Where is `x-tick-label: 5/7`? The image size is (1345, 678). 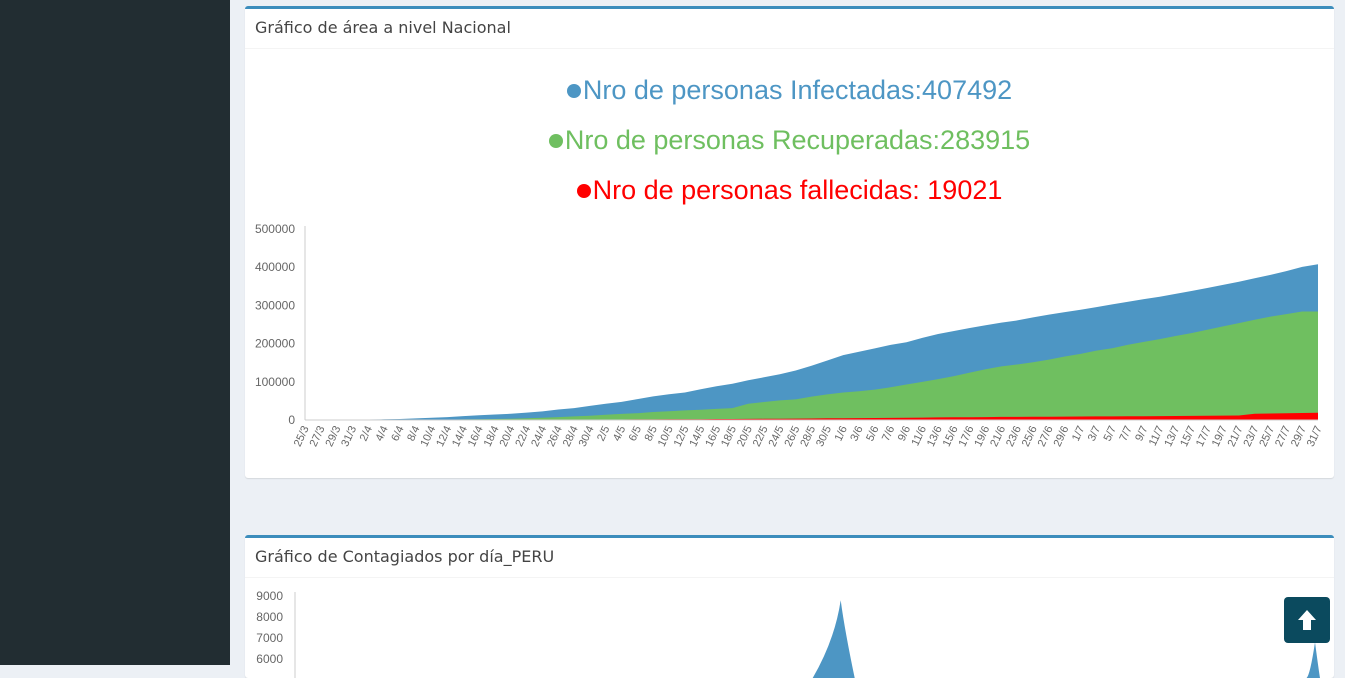 x-tick-label: 5/7 is located at coordinates (1110, 433).